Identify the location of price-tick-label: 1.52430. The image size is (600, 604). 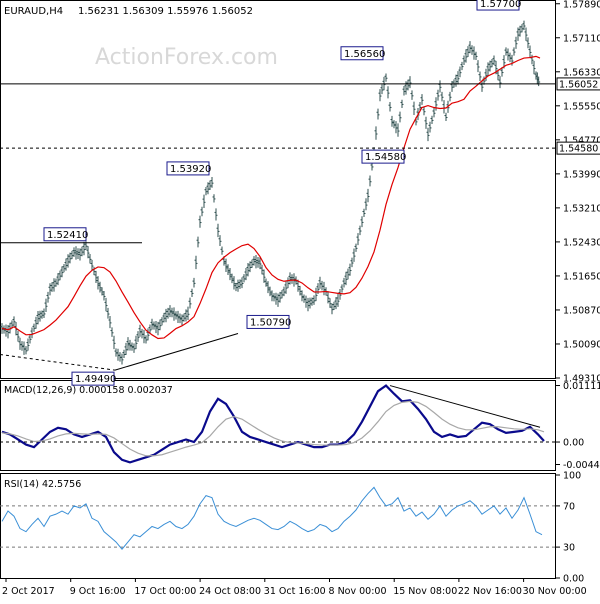
(581, 242).